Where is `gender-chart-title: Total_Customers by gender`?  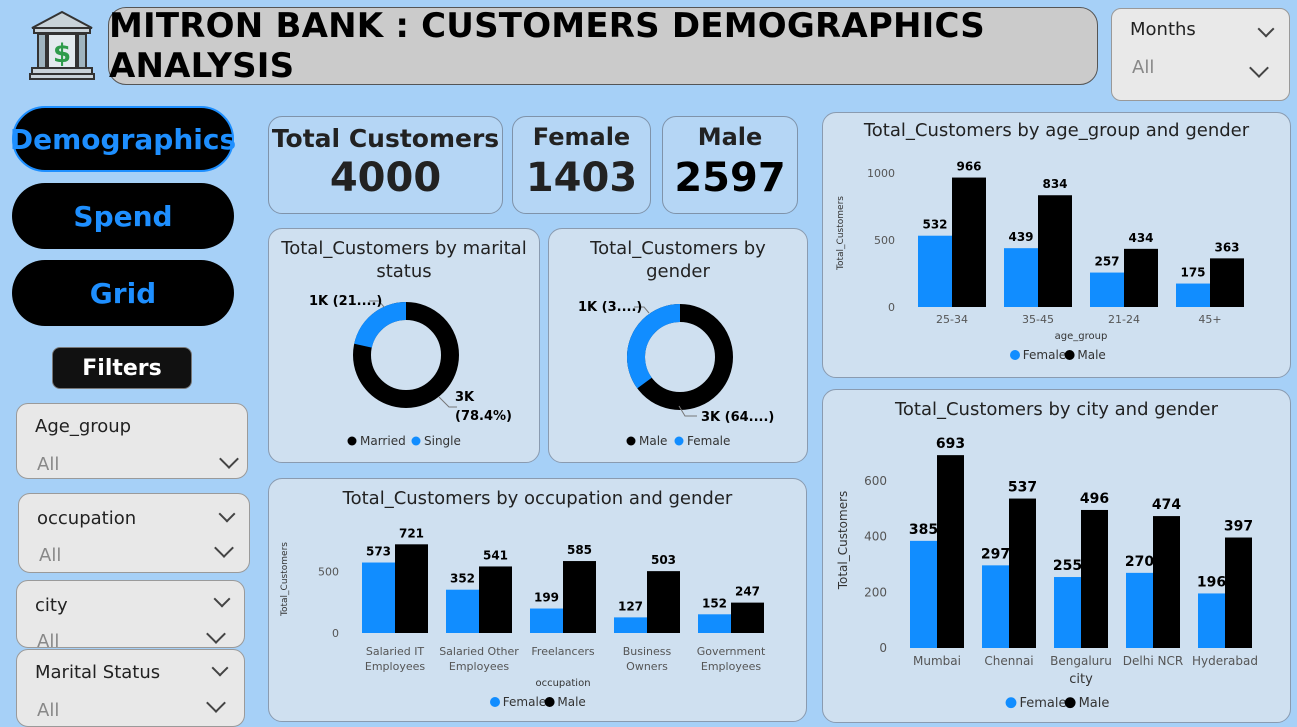 gender-chart-title: Total_Customers by gender is located at coordinates (678, 260).